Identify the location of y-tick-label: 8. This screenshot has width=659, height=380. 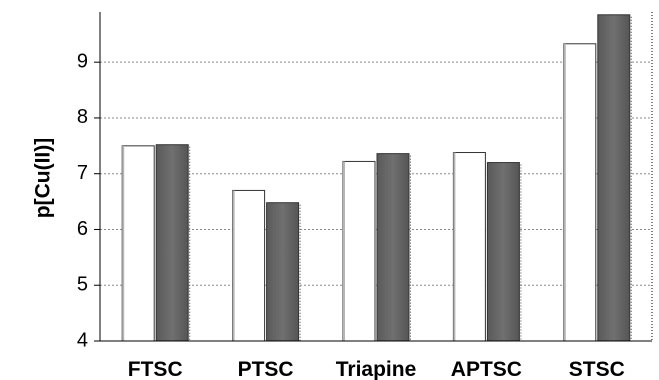
(82, 117).